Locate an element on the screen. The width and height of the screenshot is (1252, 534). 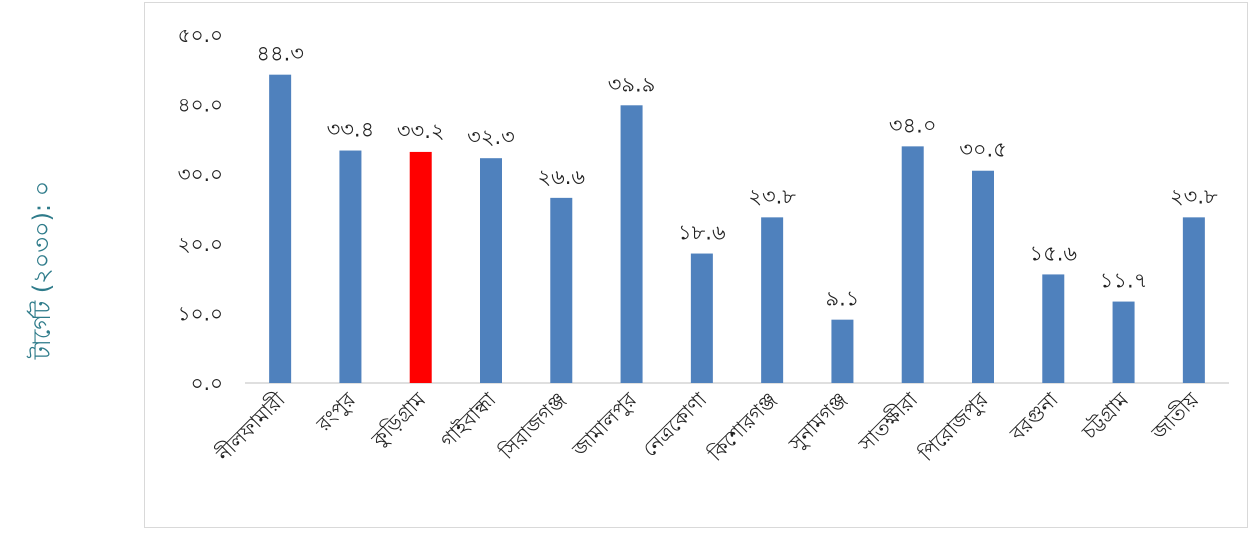
bar-value-label: ১৫.৬ is located at coordinates (1053, 253).